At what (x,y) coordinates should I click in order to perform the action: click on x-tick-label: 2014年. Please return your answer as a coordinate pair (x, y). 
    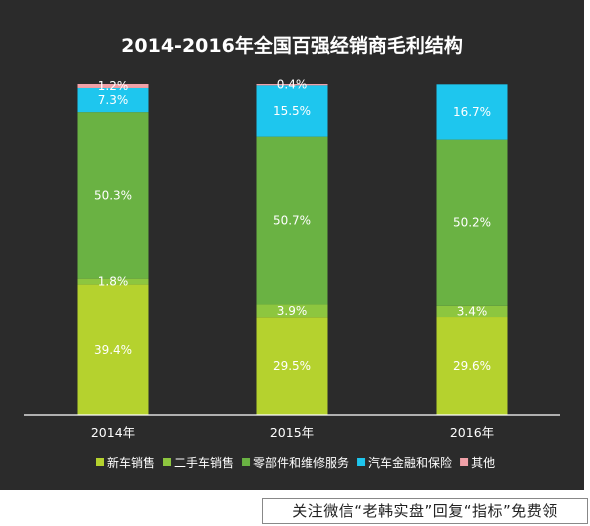
    Looking at the image, I should click on (113, 432).